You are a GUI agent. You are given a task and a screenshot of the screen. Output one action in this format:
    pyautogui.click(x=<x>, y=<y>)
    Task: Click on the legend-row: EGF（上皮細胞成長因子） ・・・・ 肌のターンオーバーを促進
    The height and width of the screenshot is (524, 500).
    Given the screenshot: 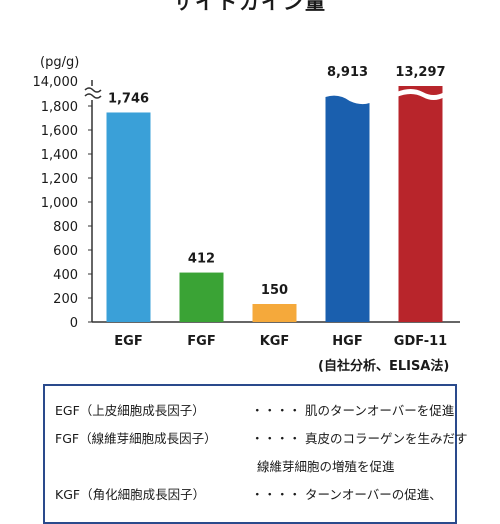 What is the action you would take?
    pyautogui.click(x=254, y=409)
    